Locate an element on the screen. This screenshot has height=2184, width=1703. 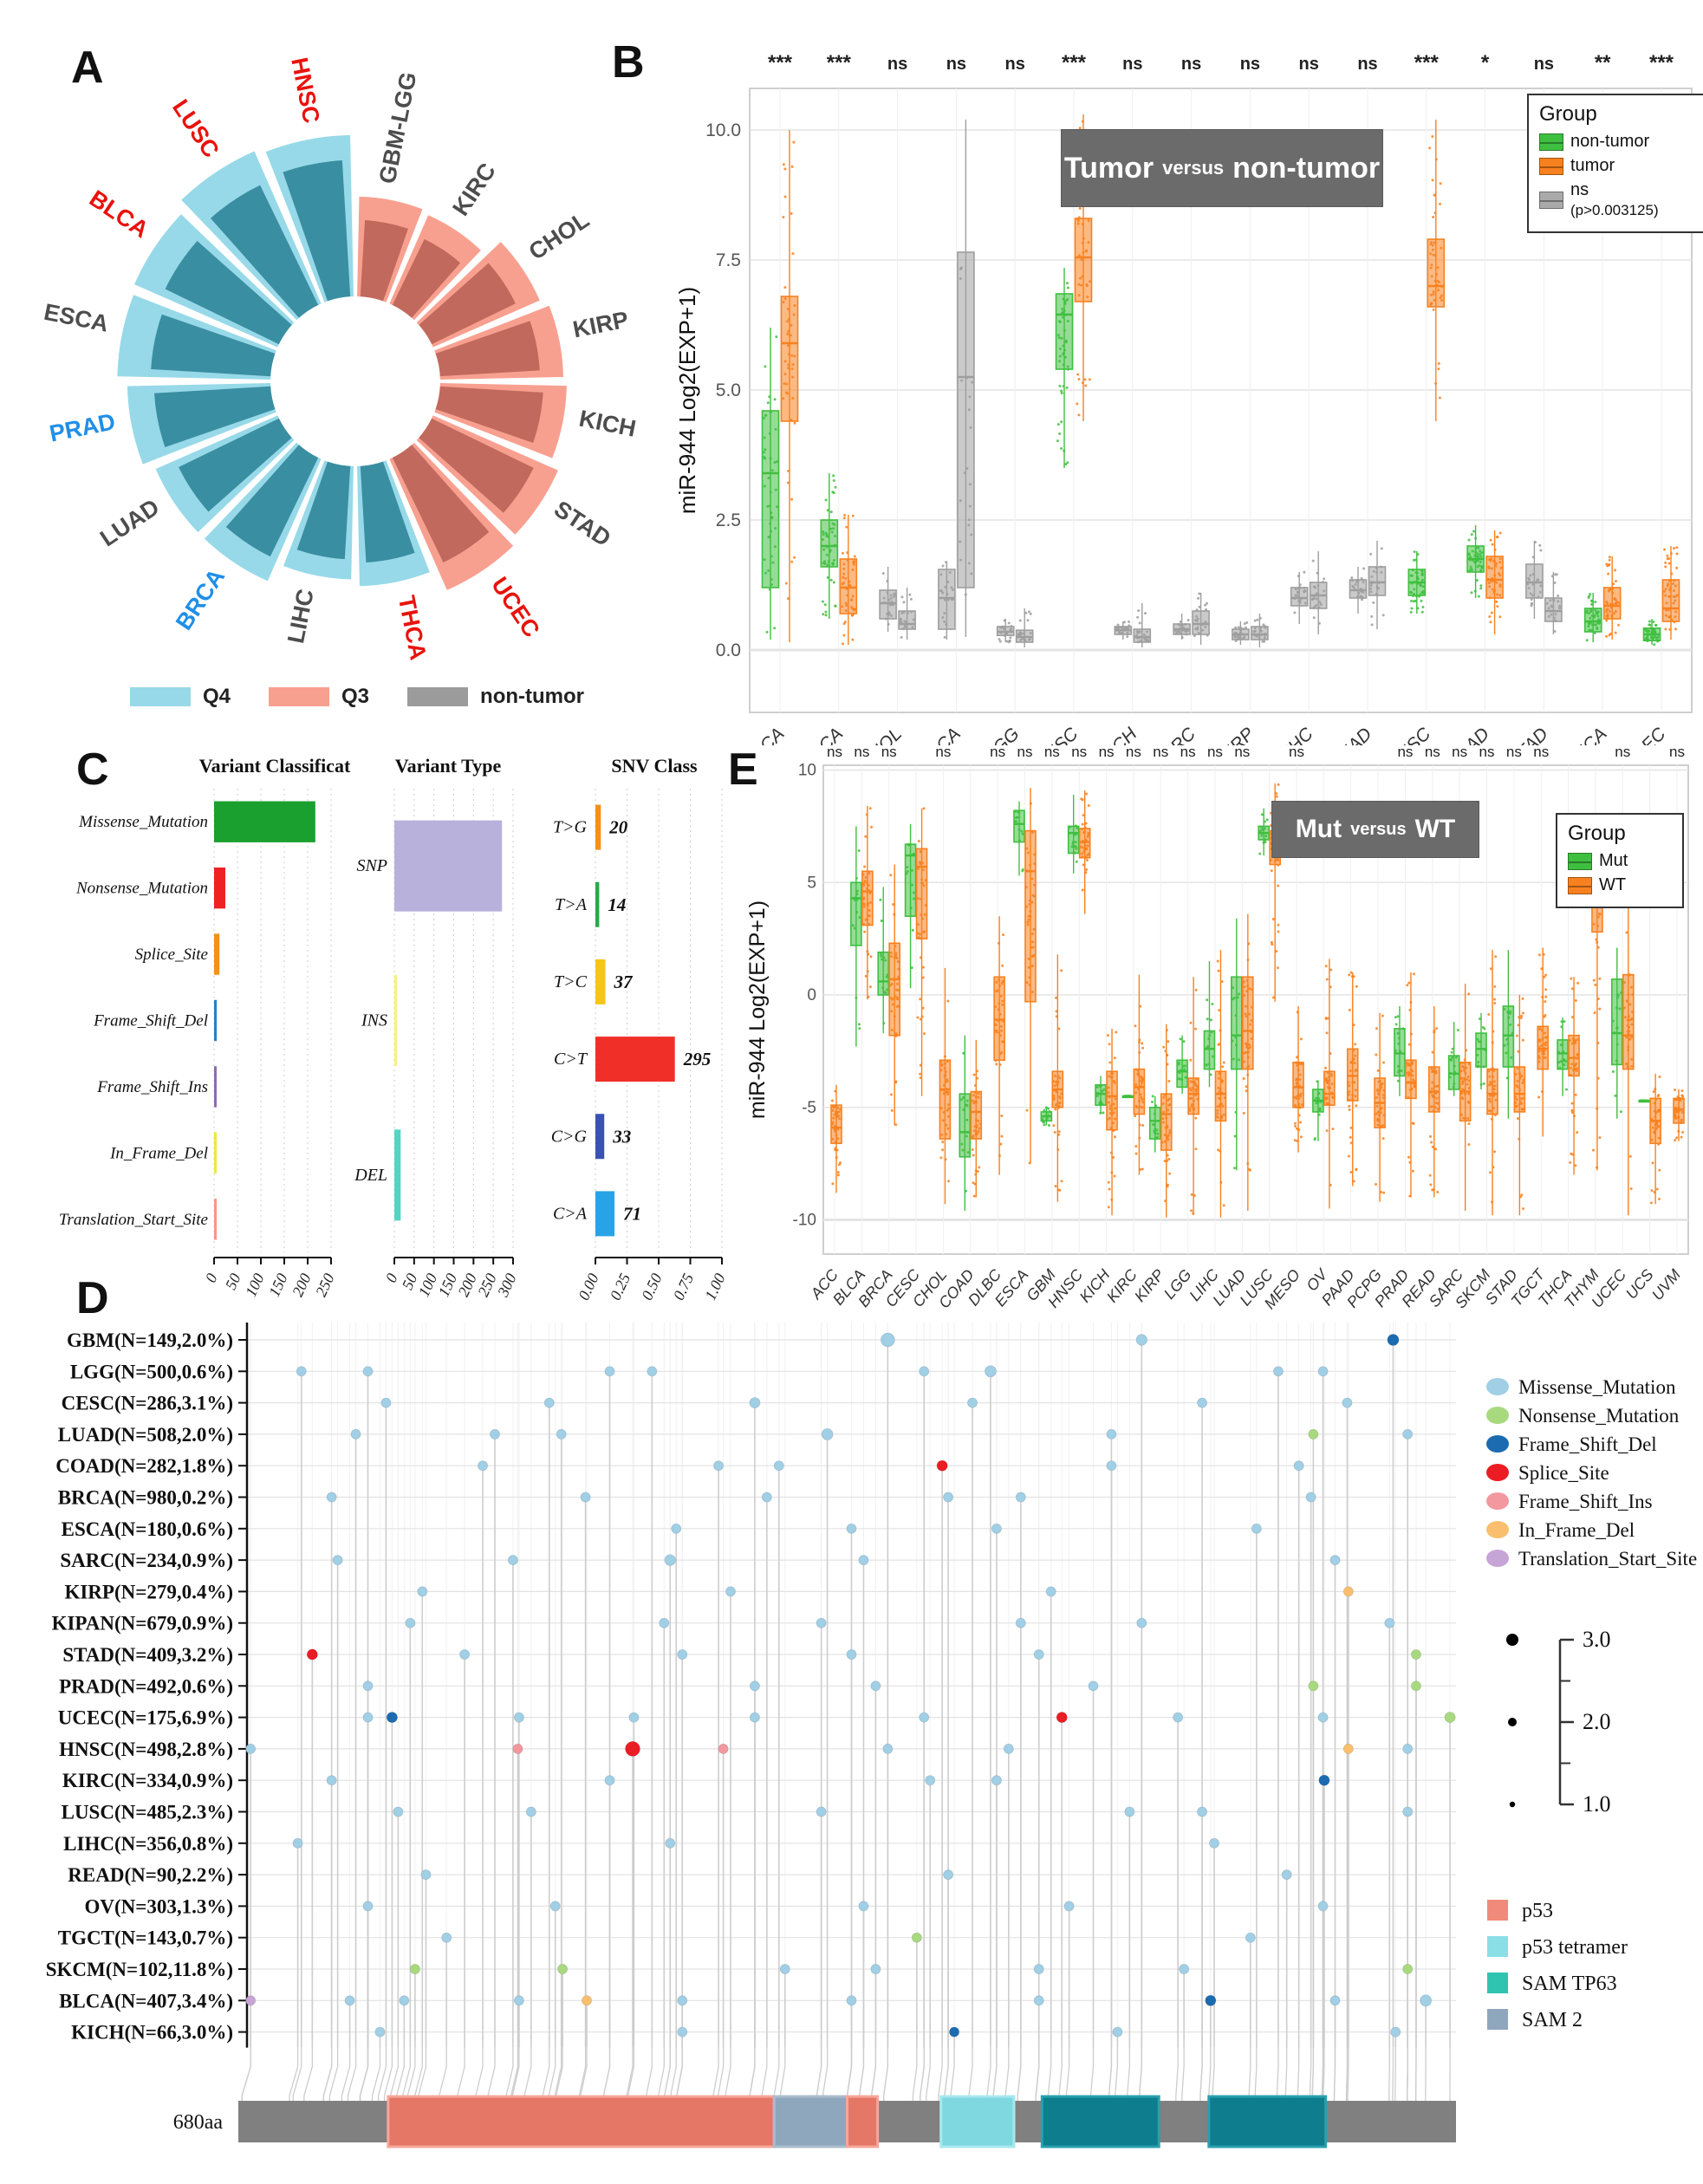
b-sig-LUSC: *** is located at coordinates (1427, 63).